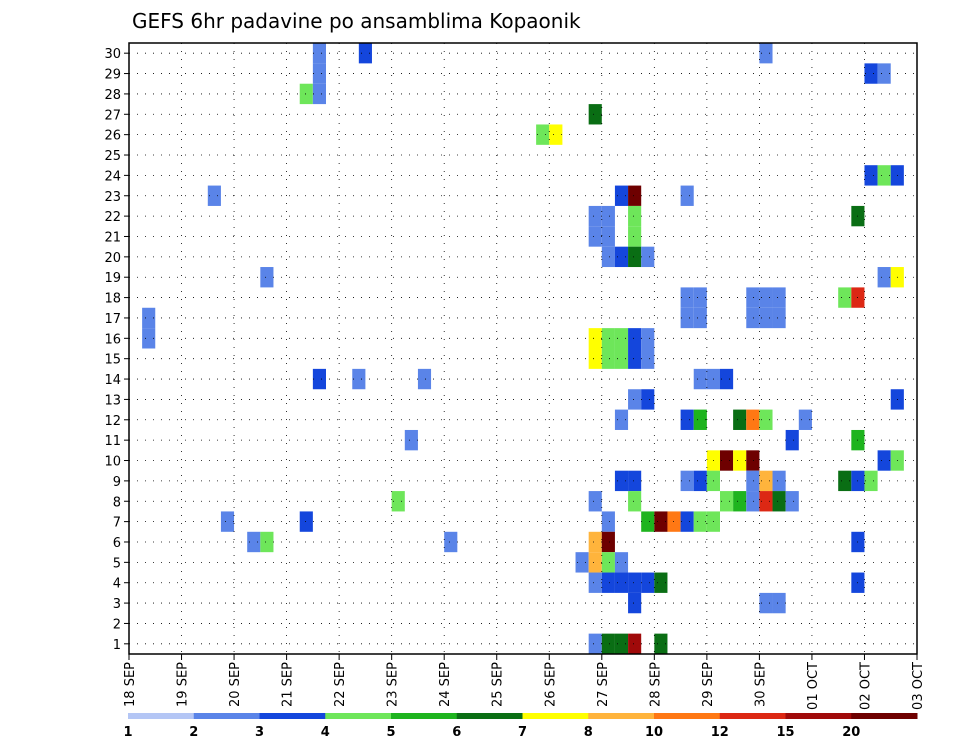 This screenshot has height=742, width=960. I want to click on colorbar-label: 1, so click(127, 732).